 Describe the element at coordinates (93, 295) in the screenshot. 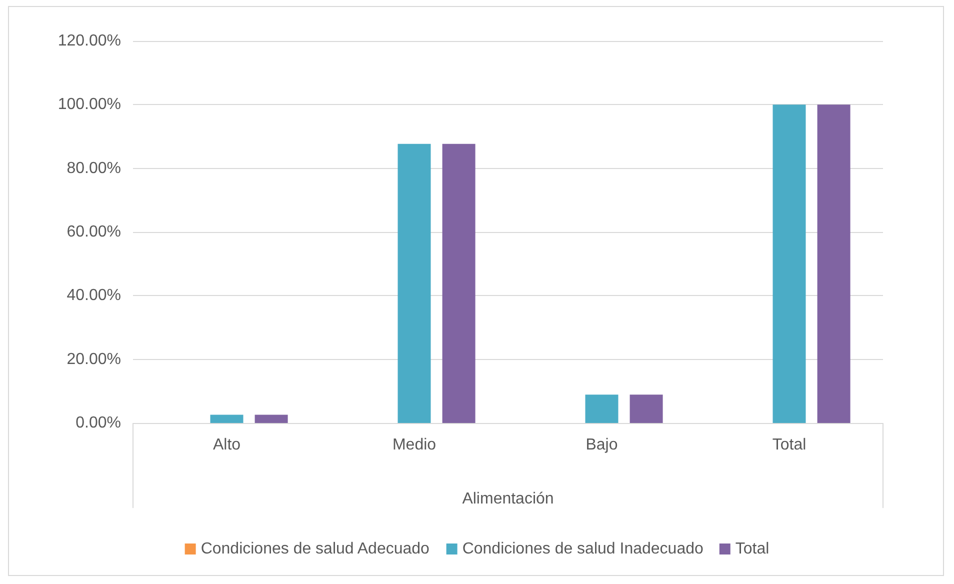

I see `y-tick-label: 40.00%` at that location.